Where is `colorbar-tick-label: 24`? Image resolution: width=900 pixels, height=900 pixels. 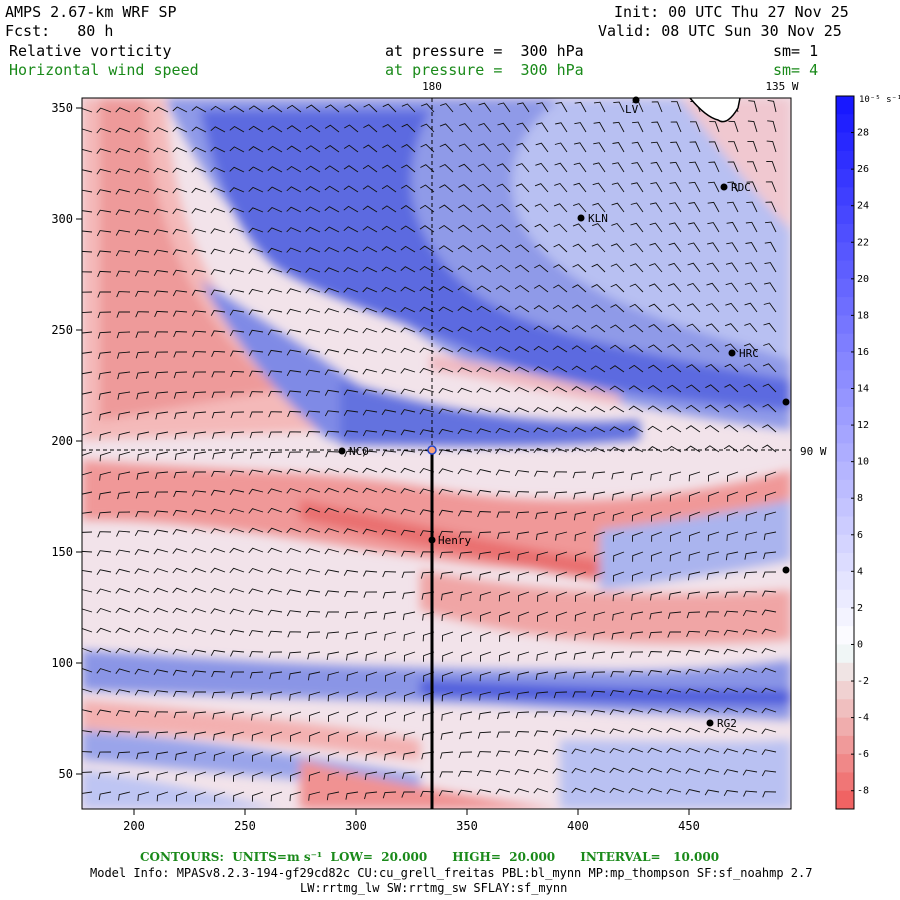 colorbar-tick-label: 24 is located at coordinates (863, 206).